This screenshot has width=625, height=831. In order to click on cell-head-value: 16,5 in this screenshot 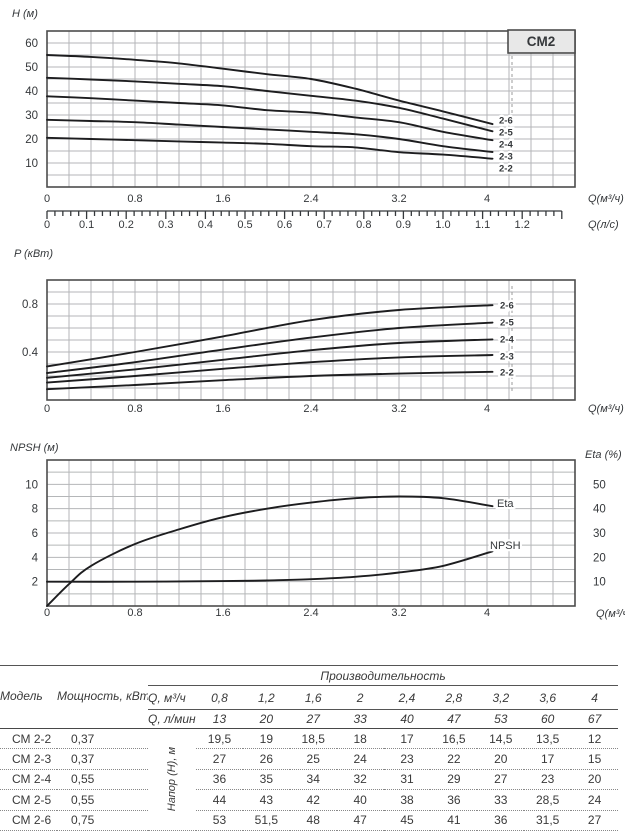, I will do `click(454, 739)`.